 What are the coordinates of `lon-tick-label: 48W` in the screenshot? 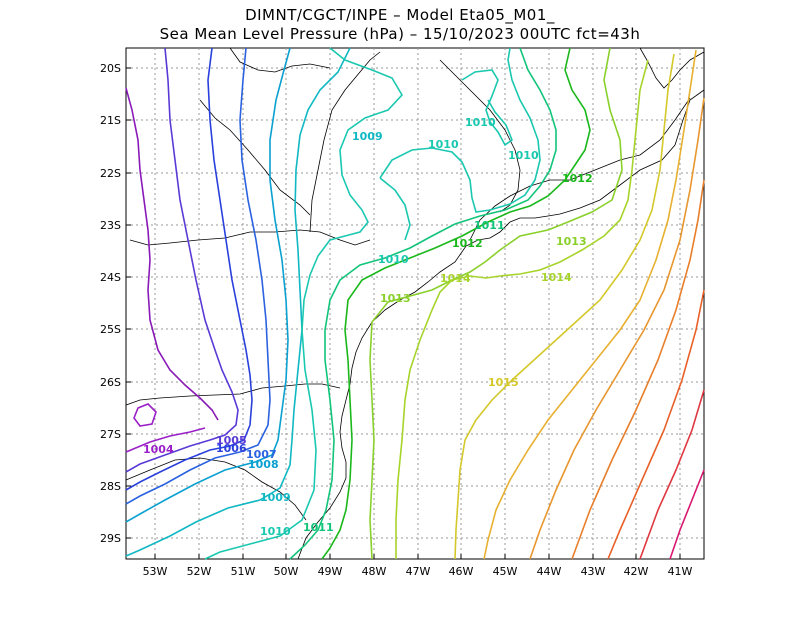 It's located at (374, 571).